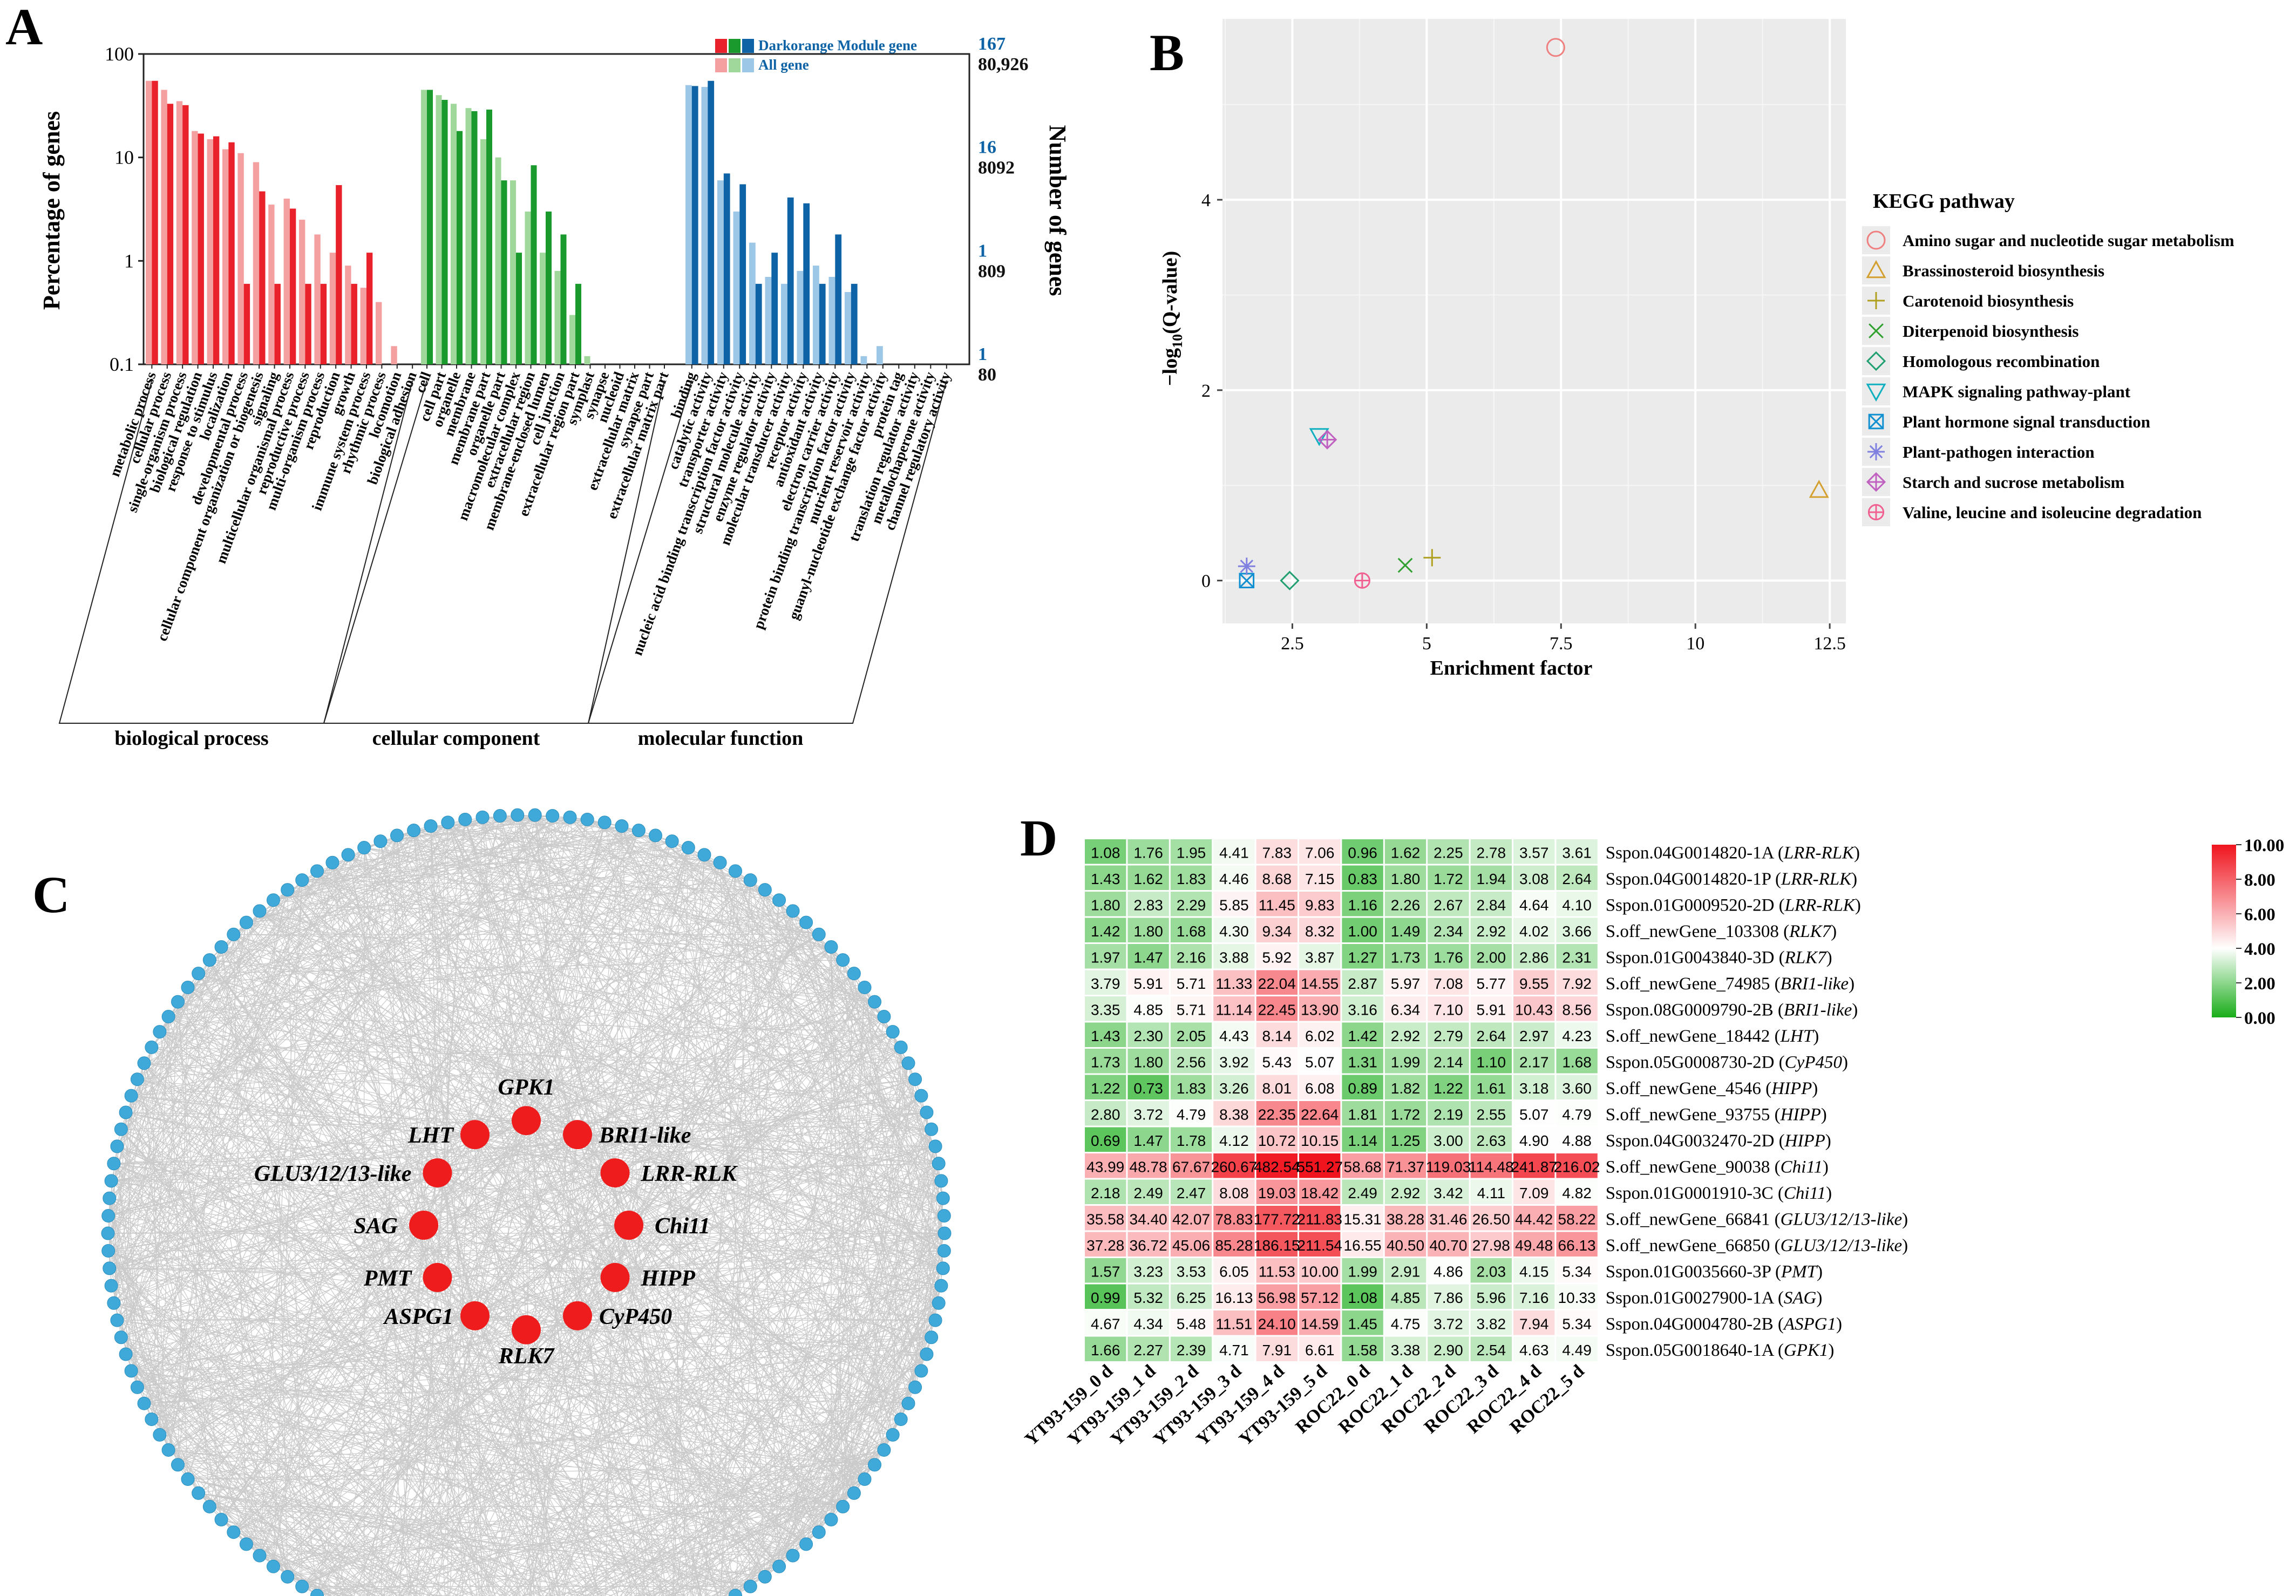 This screenshot has height=1596, width=2296. What do you see at coordinates (1277, 852) in the screenshot?
I see `heatmap-cell-value: 7.83` at bounding box center [1277, 852].